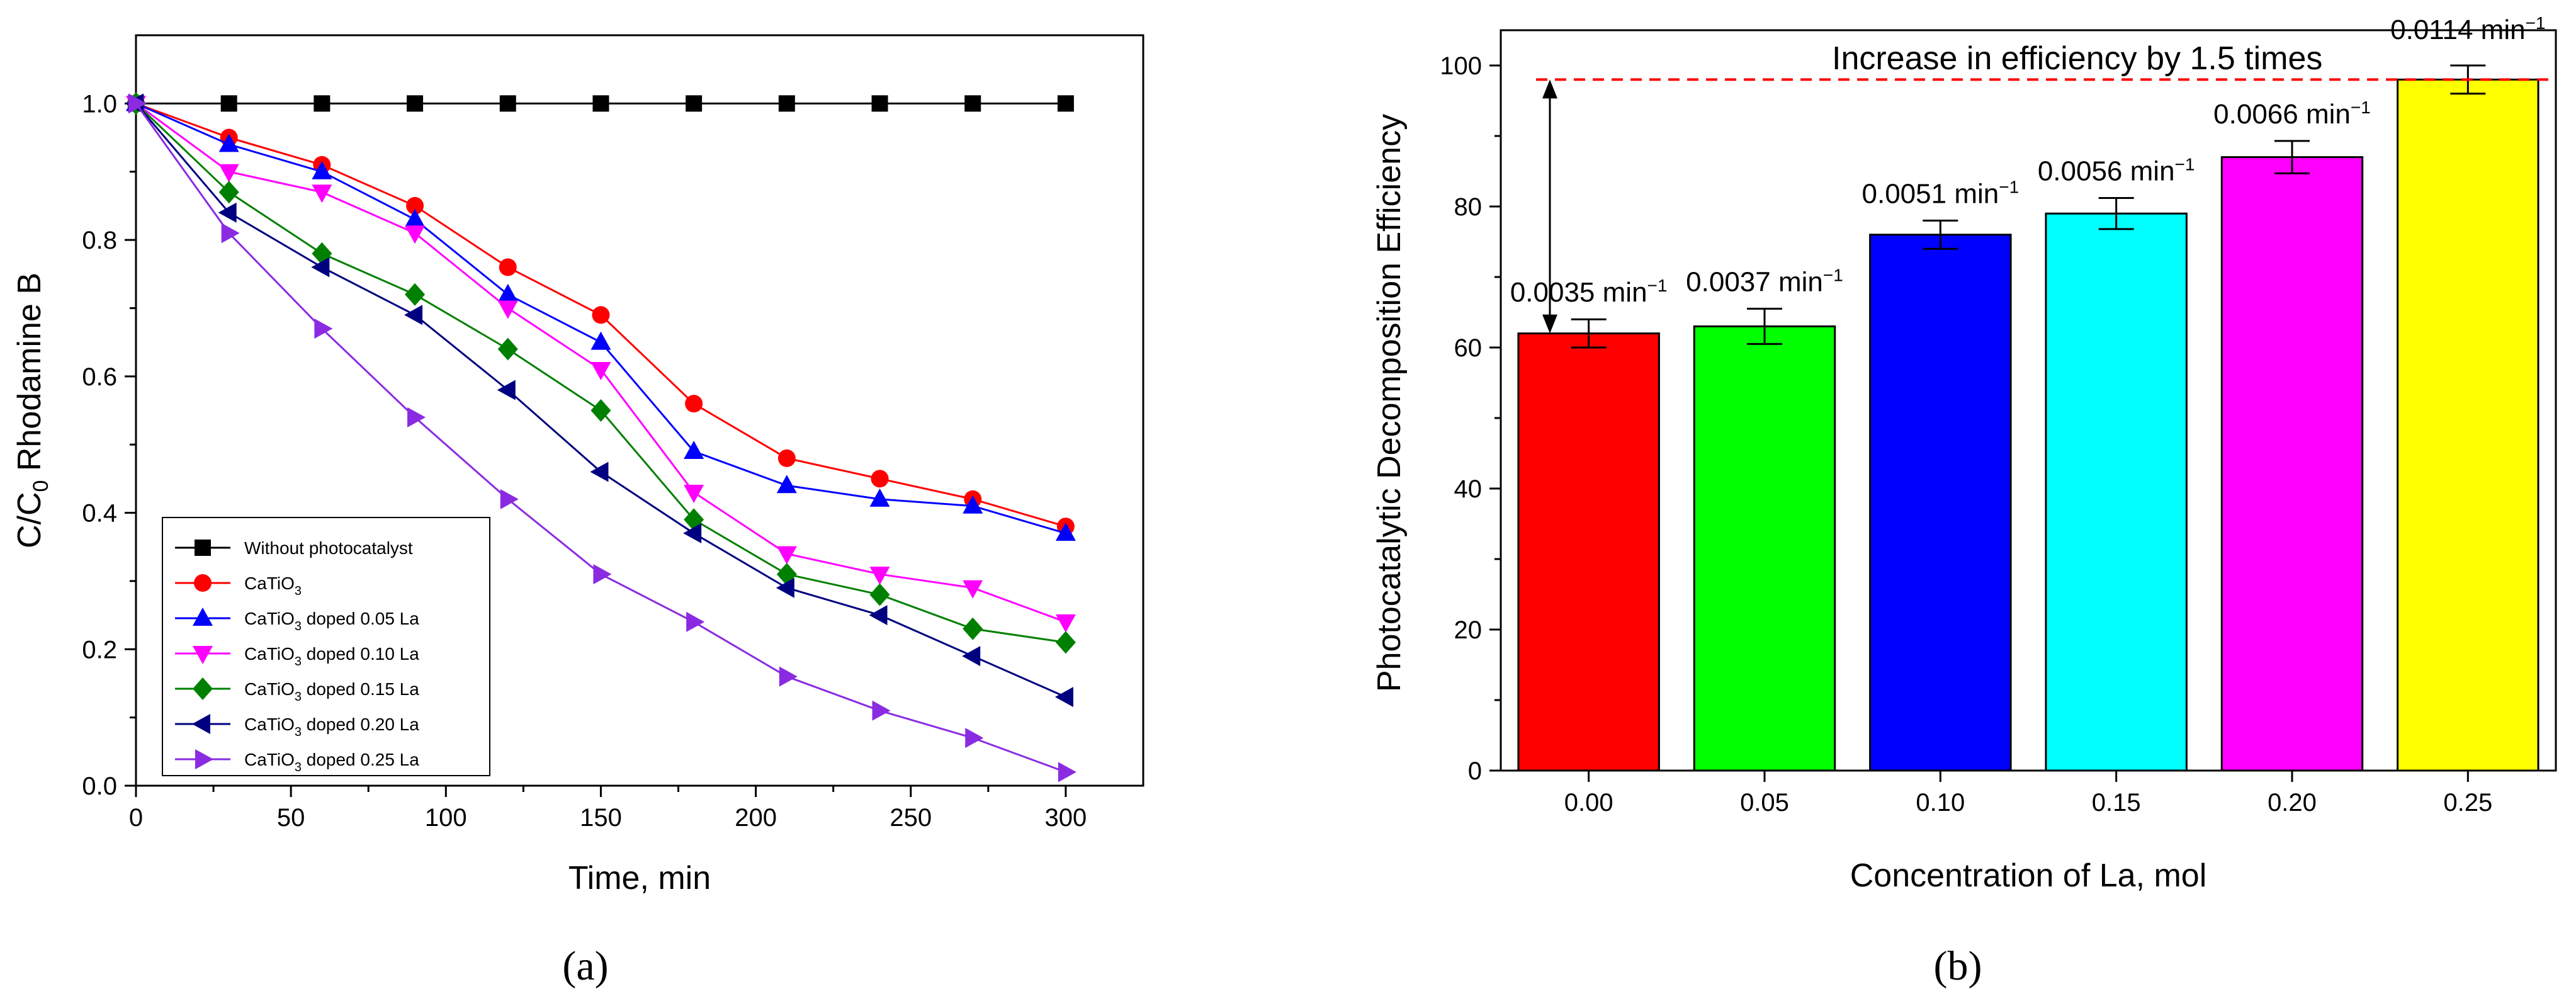 Image resolution: width=2576 pixels, height=1001 pixels. I want to click on b-rate-value: 0.0114, so click(2431, 29).